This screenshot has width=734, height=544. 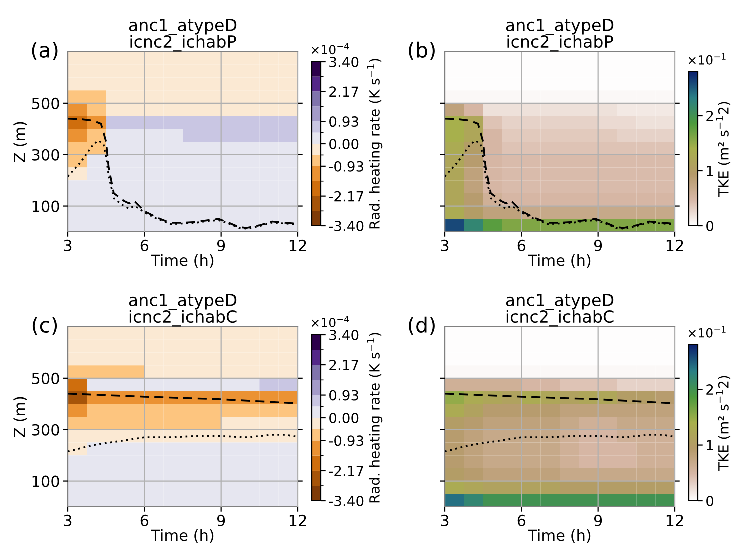 What do you see at coordinates (422, 326) in the screenshot?
I see `text: (d)` at bounding box center [422, 326].